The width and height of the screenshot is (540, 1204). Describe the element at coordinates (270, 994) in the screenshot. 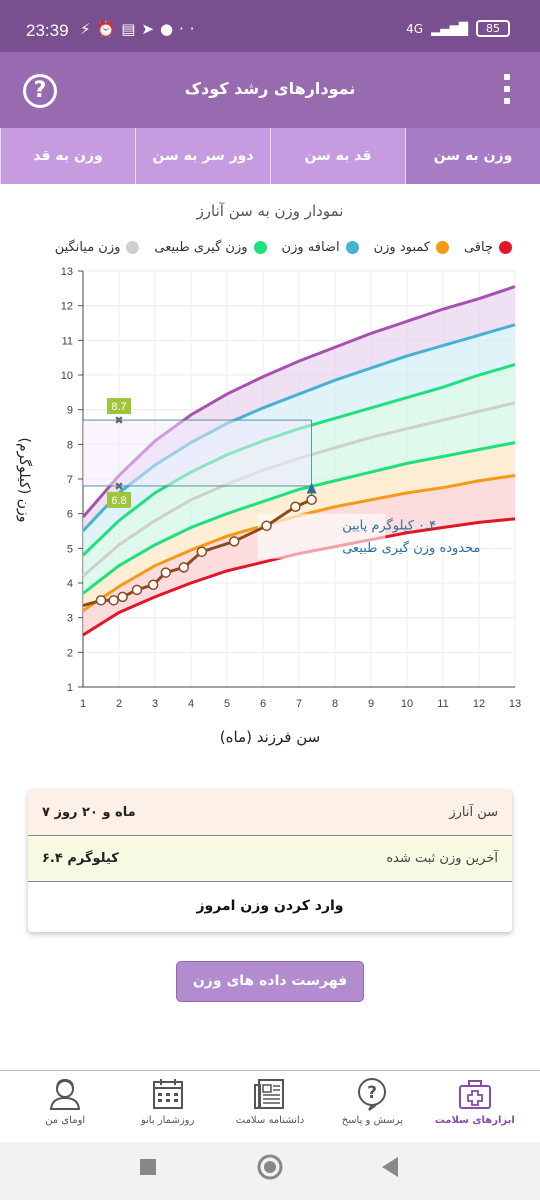

I see `weight-data-list-button: فهرست داده های وزن آنارز` at that location.